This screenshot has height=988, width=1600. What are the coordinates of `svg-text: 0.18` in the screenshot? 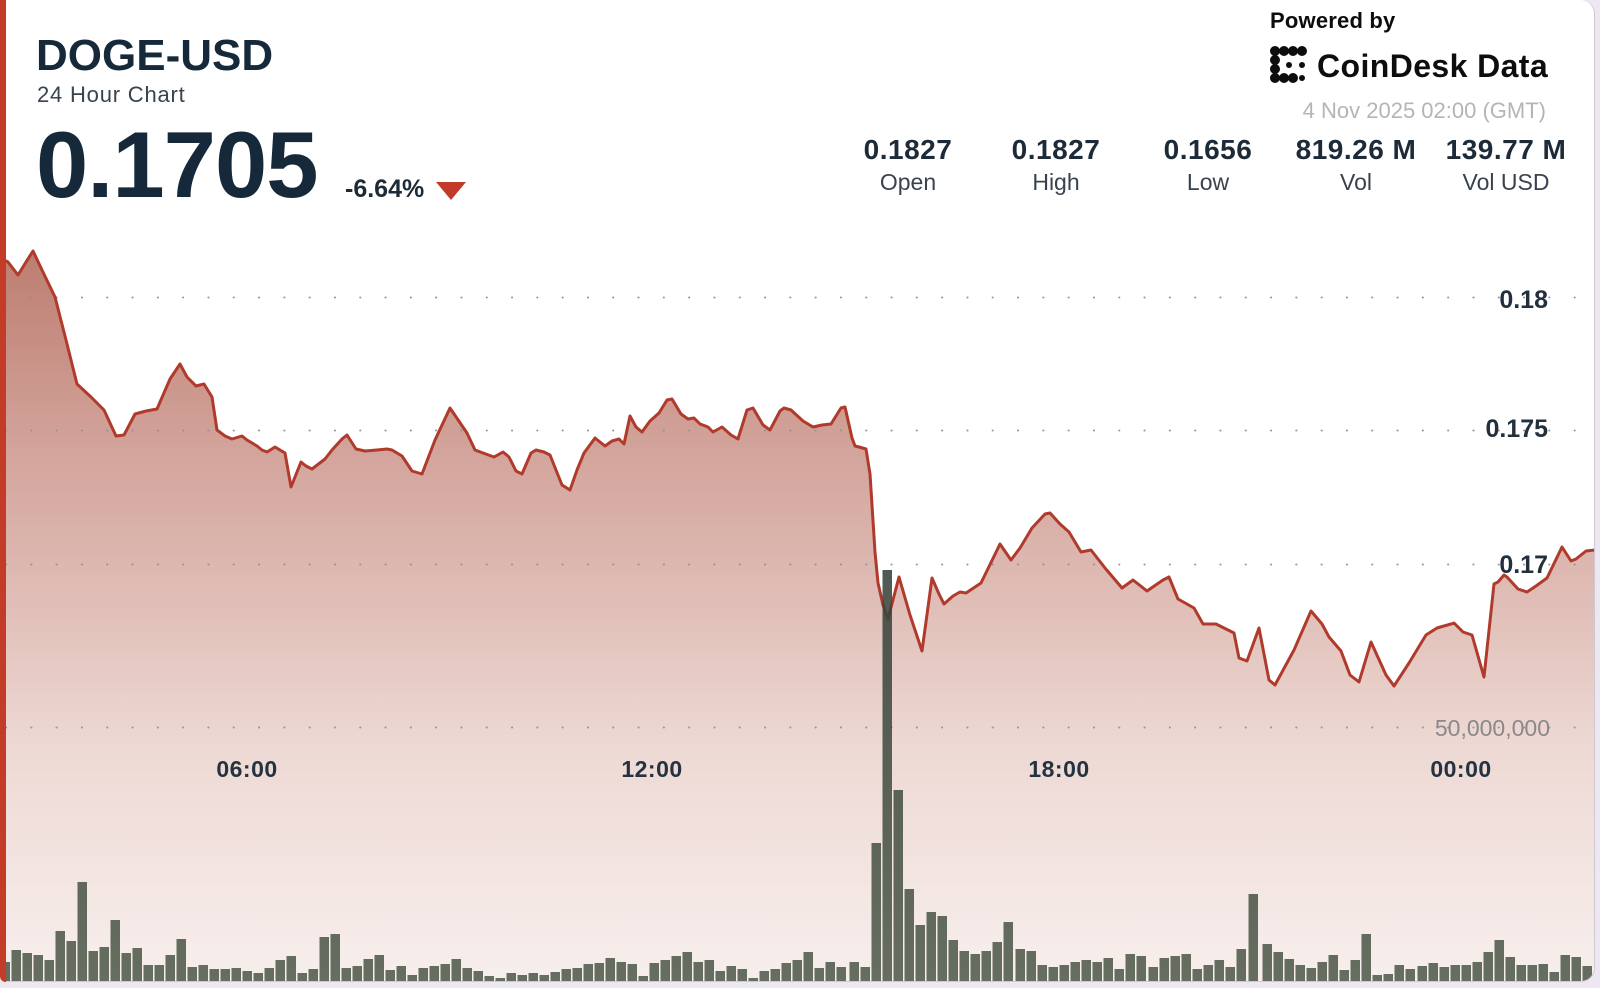 It's located at (1523, 300).